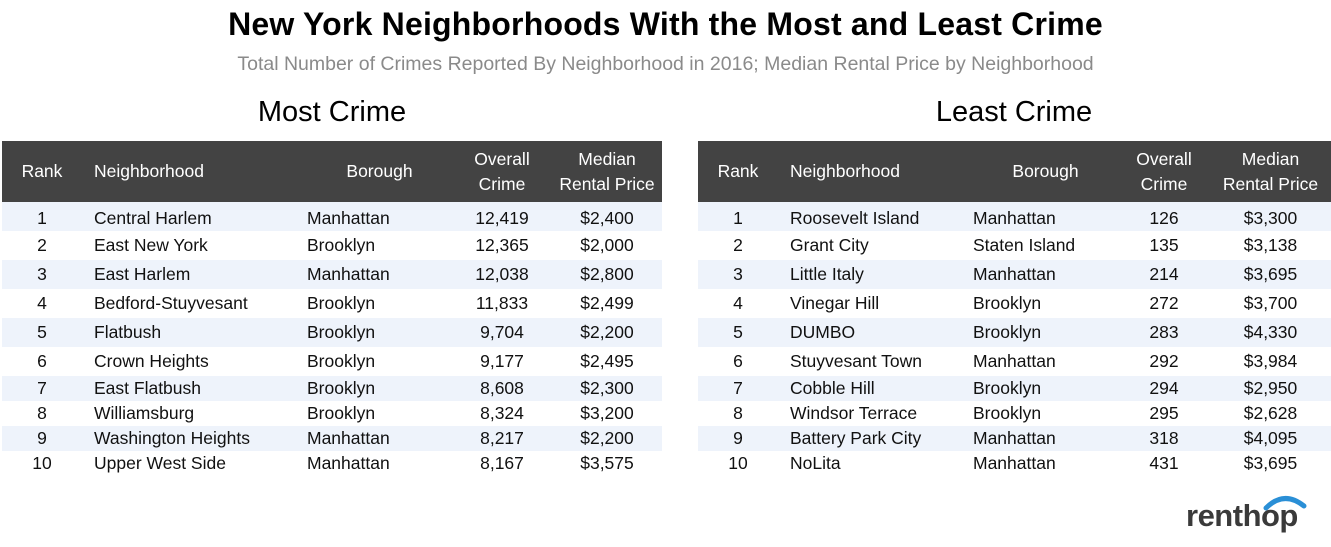 The height and width of the screenshot is (547, 1331). What do you see at coordinates (738, 361) in the screenshot?
I see `cell-rank: 6` at bounding box center [738, 361].